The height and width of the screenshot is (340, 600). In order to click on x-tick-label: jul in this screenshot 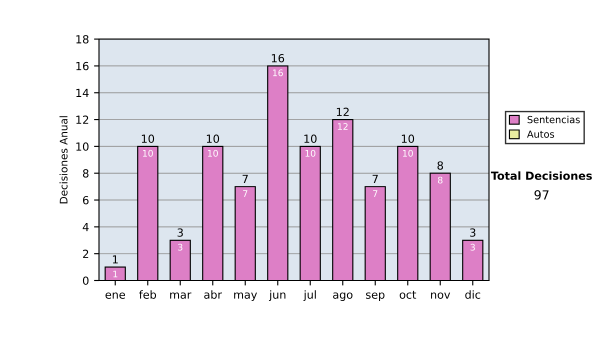, I will do `click(309, 295)`.